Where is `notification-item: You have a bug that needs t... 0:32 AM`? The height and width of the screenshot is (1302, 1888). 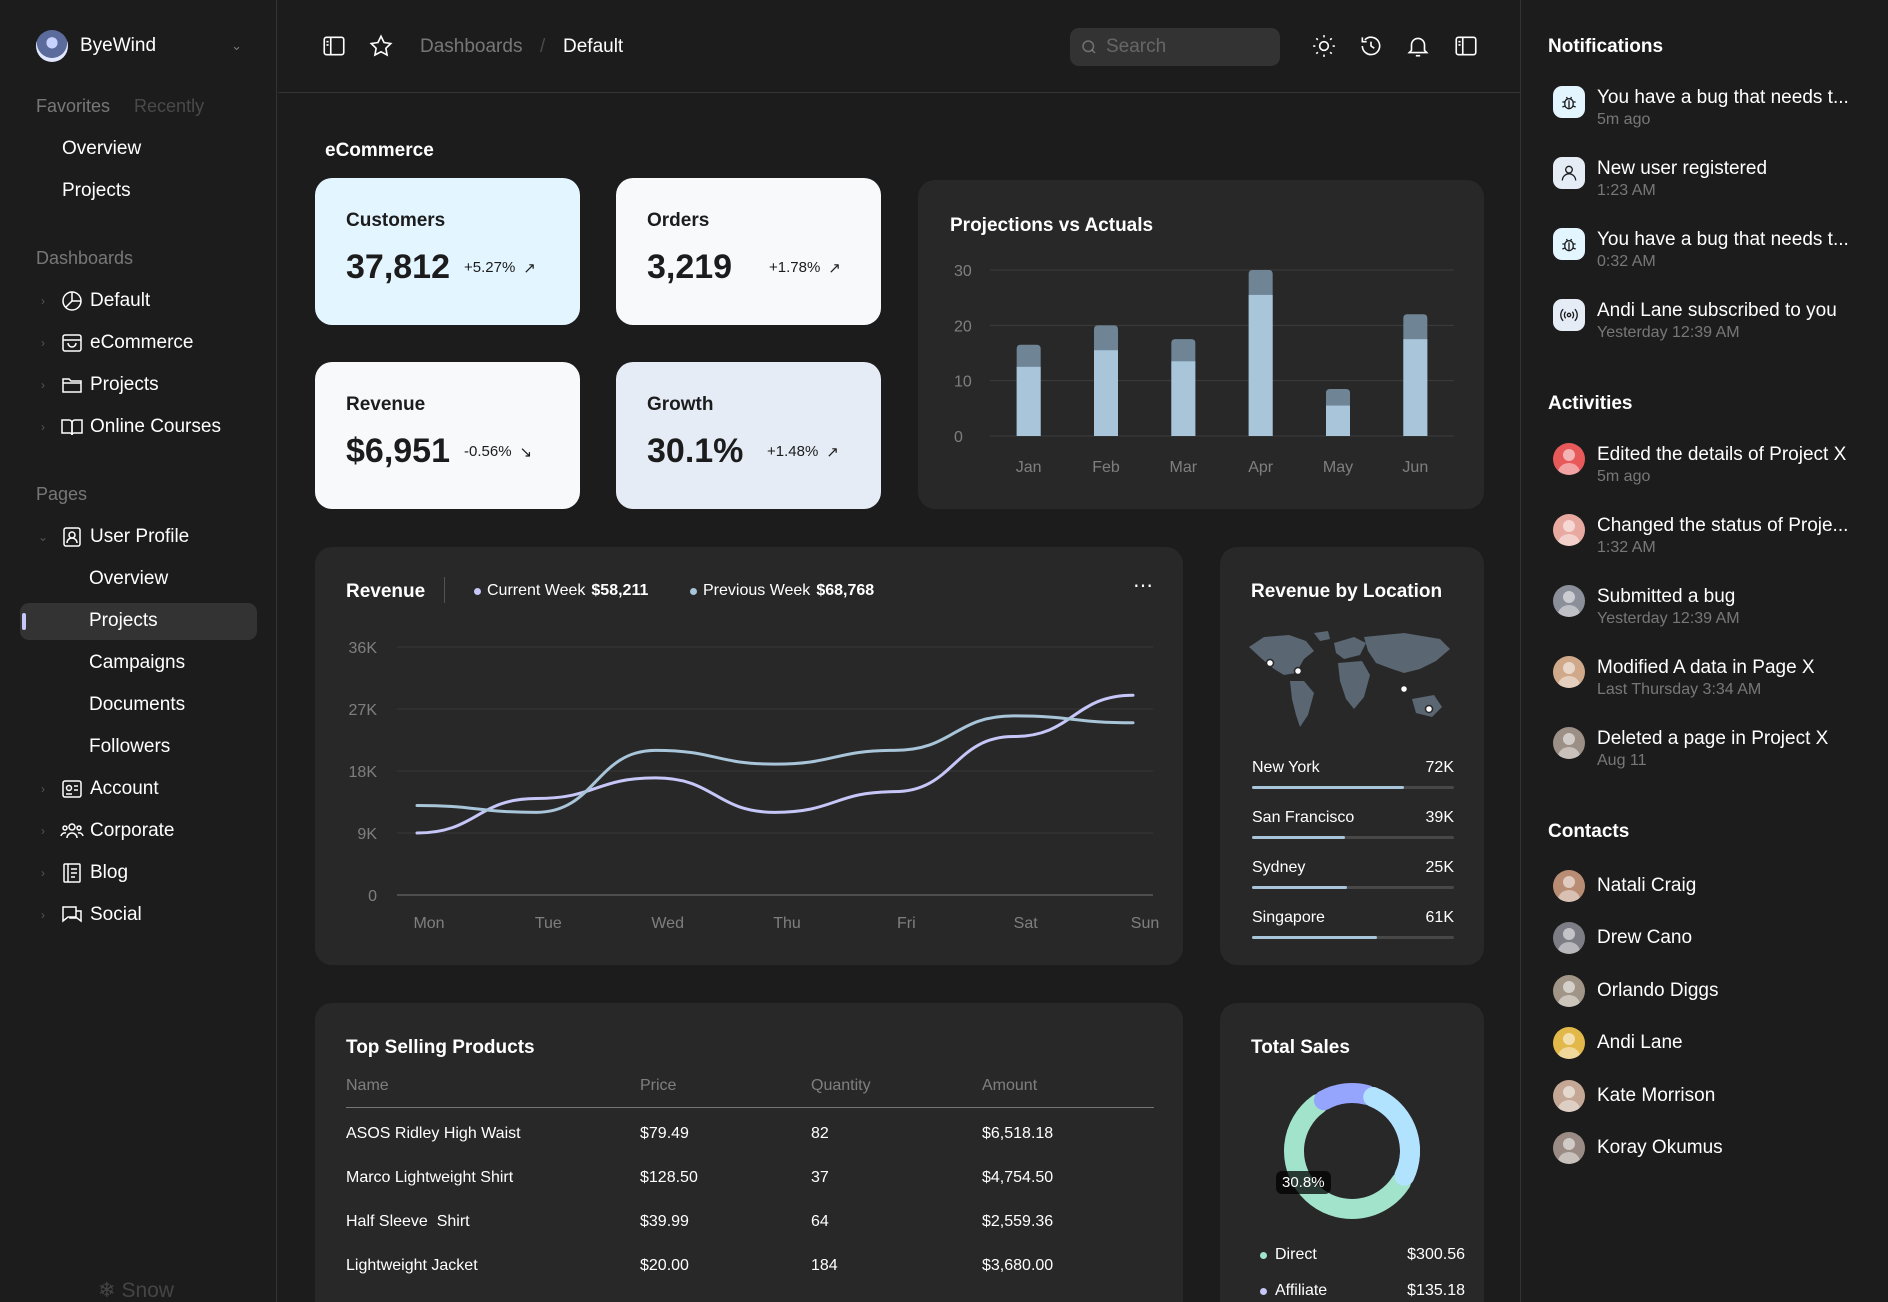 notification-item: You have a bug that needs t... 0:32 AM is located at coordinates (1713, 249).